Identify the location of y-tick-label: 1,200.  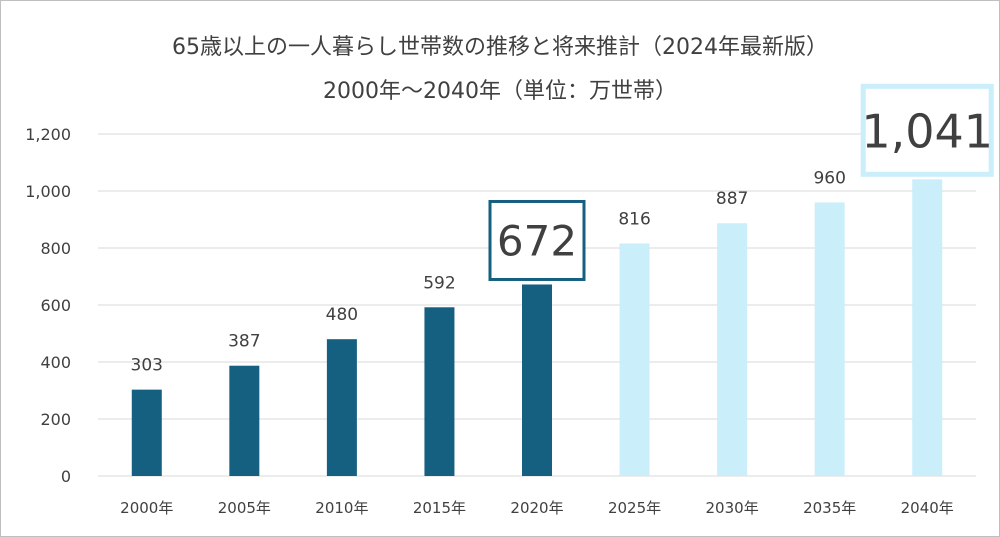
(48, 134).